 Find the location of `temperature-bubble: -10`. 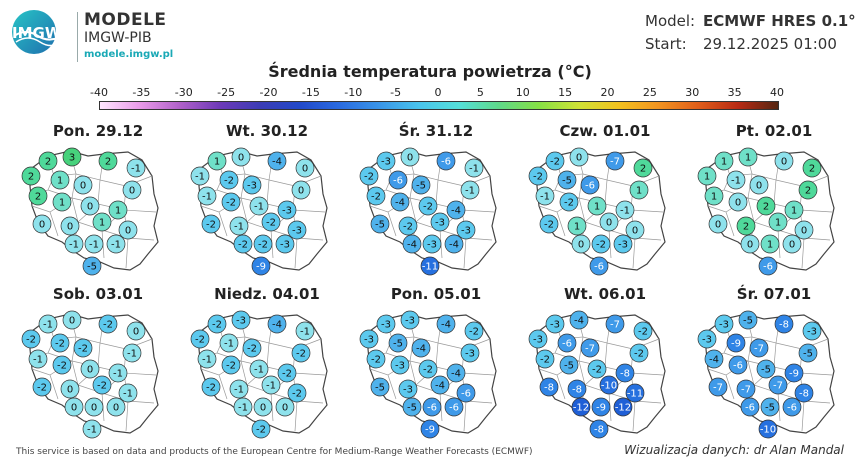

temperature-bubble: -10 is located at coordinates (768, 429).